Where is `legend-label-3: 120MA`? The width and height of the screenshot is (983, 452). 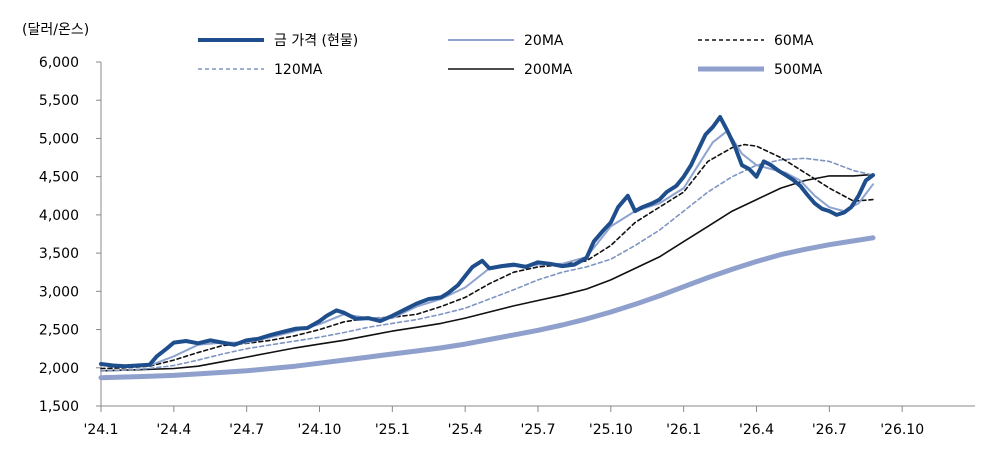
legend-label-3: 120MA is located at coordinates (298, 70).